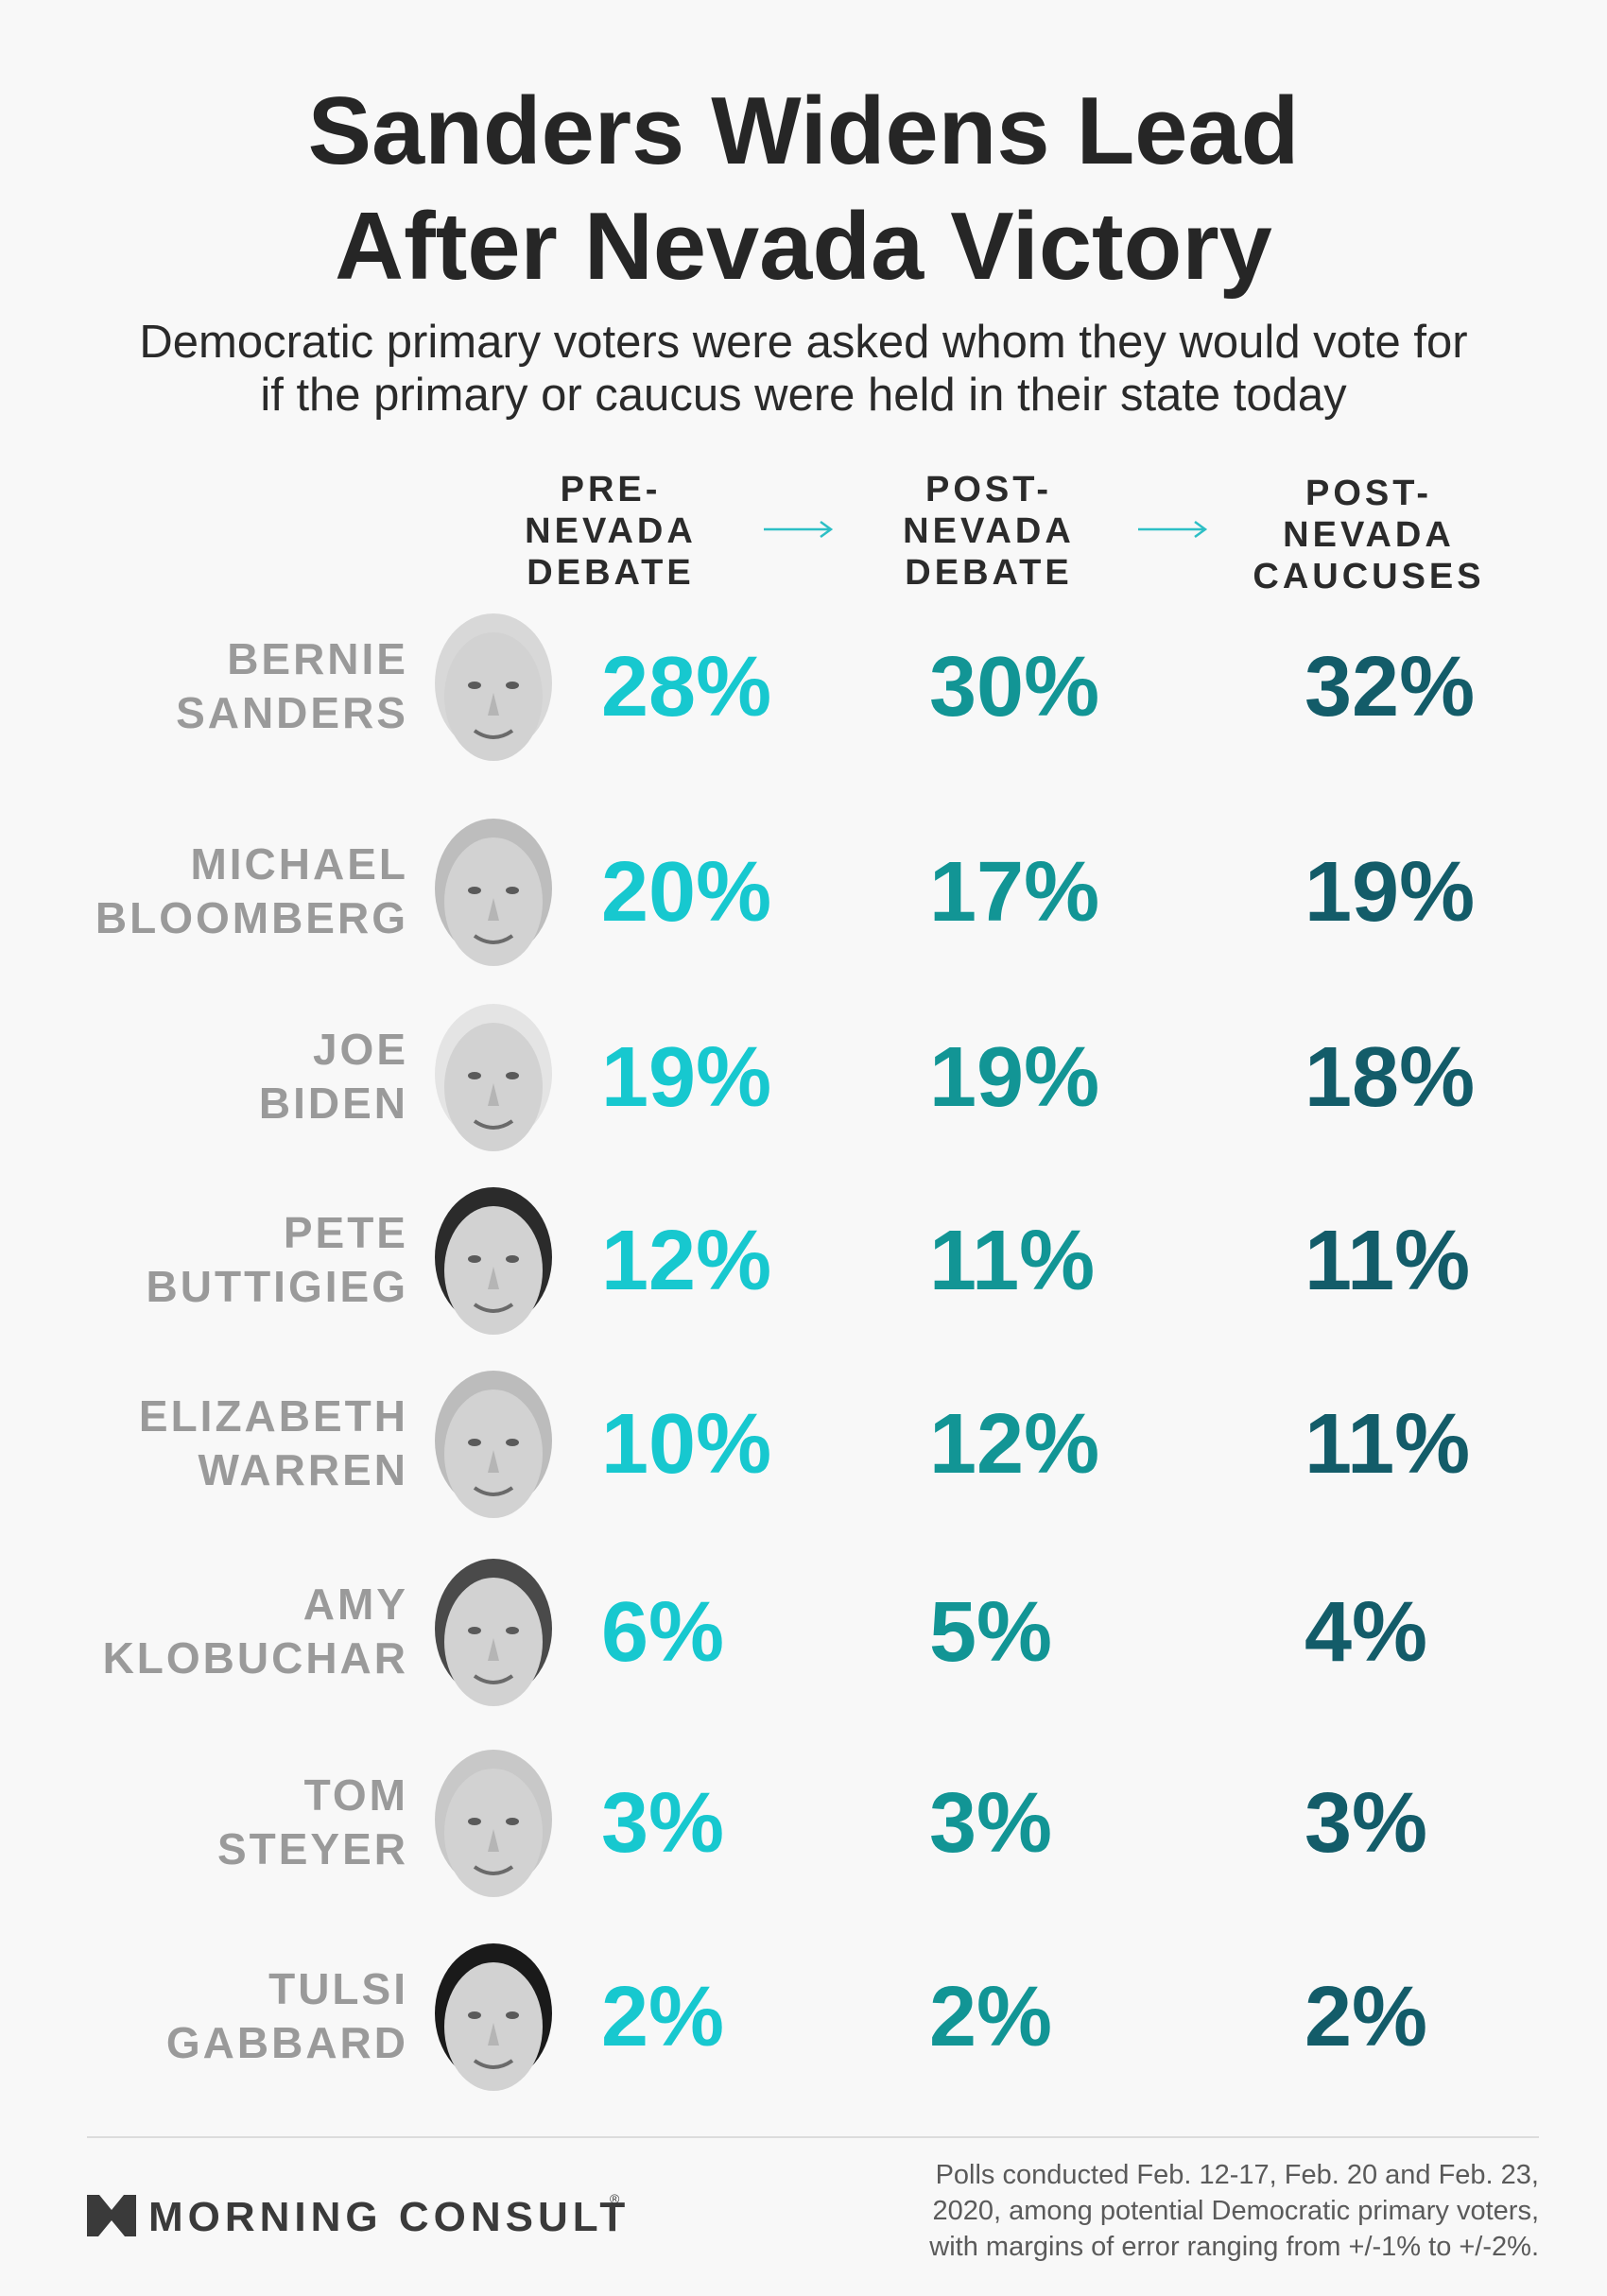 This screenshot has width=1607, height=2296. Describe the element at coordinates (209, 1077) in the screenshot. I see `candidate-name: JOE BIDEN` at that location.